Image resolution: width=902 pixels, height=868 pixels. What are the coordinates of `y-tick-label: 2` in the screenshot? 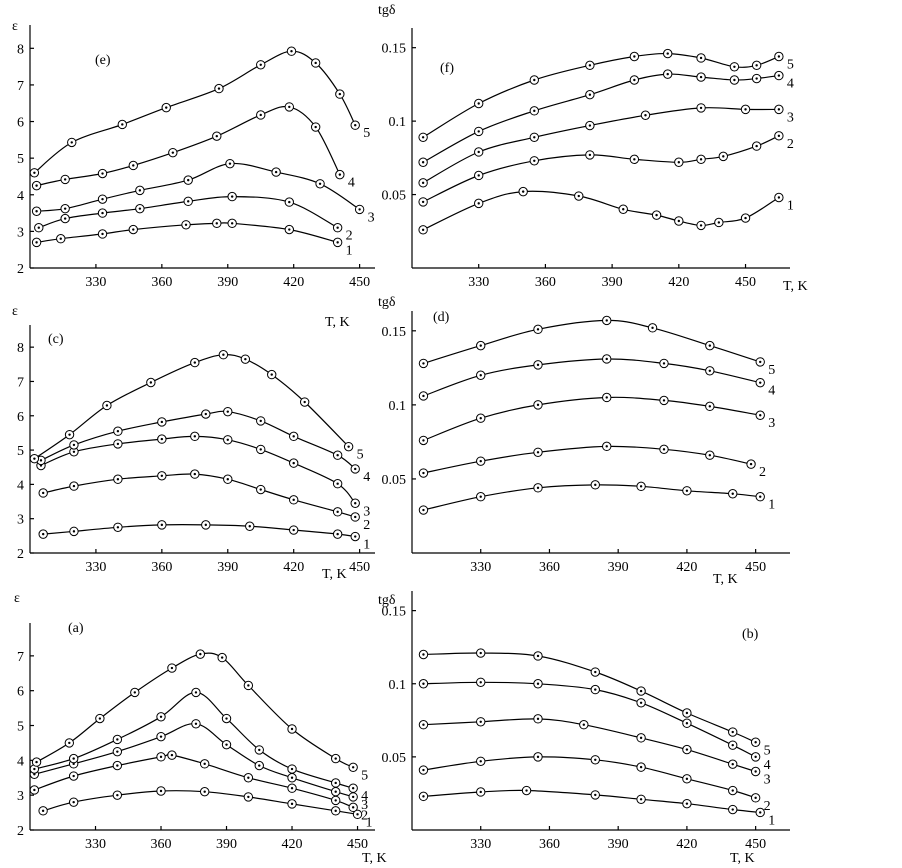 It's located at (20, 269).